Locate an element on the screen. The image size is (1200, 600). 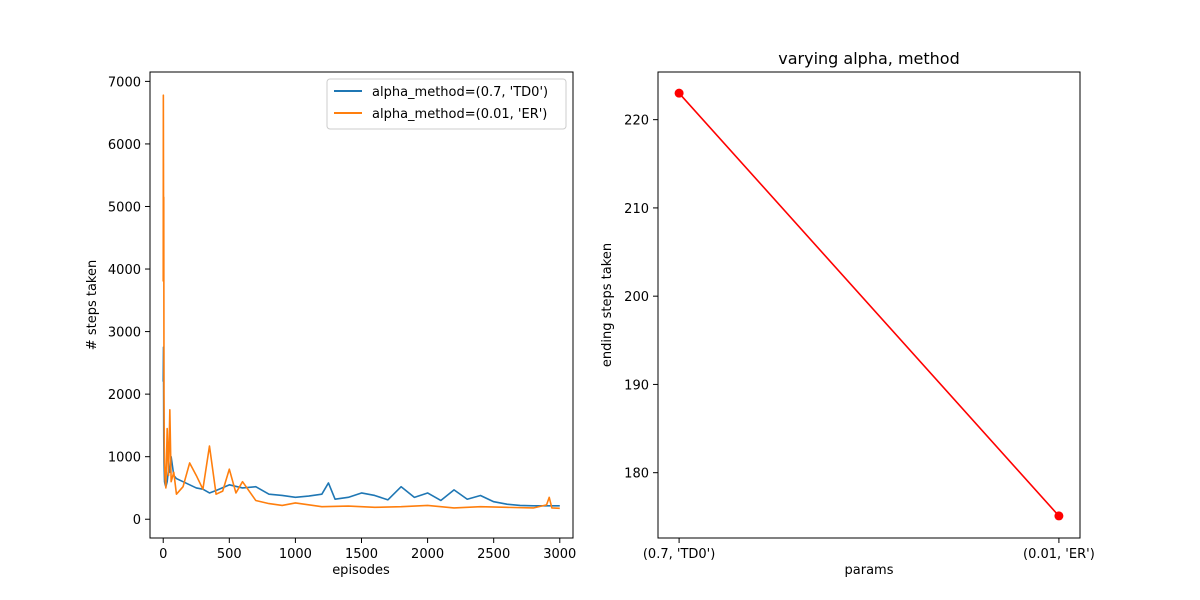
left-x-ticks: 0 500 1000 1500 2000 2500 3000 is located at coordinates (367, 550).